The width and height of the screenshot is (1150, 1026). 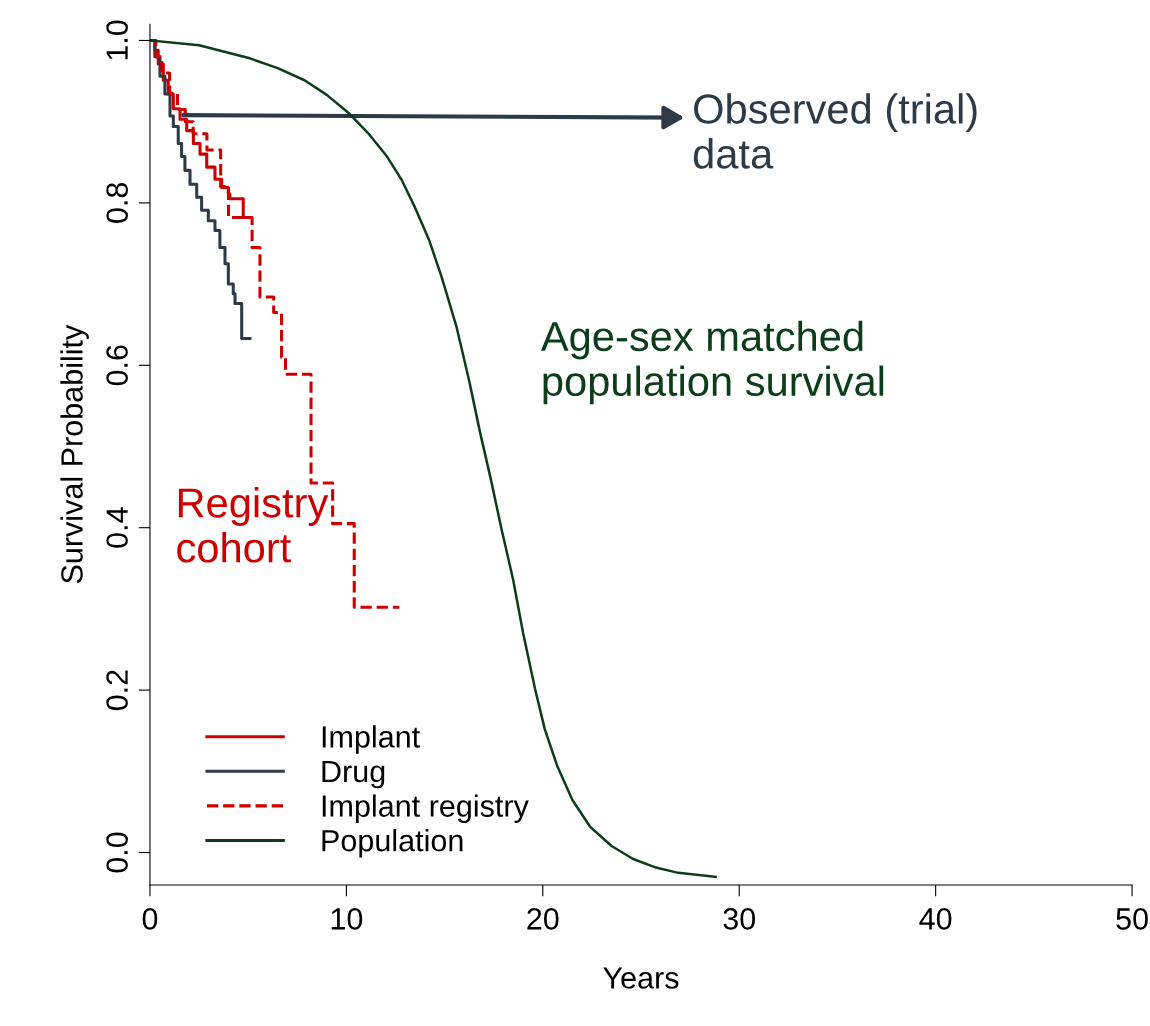 What do you see at coordinates (543, 919) in the screenshot?
I see `x-tick-label: 20` at bounding box center [543, 919].